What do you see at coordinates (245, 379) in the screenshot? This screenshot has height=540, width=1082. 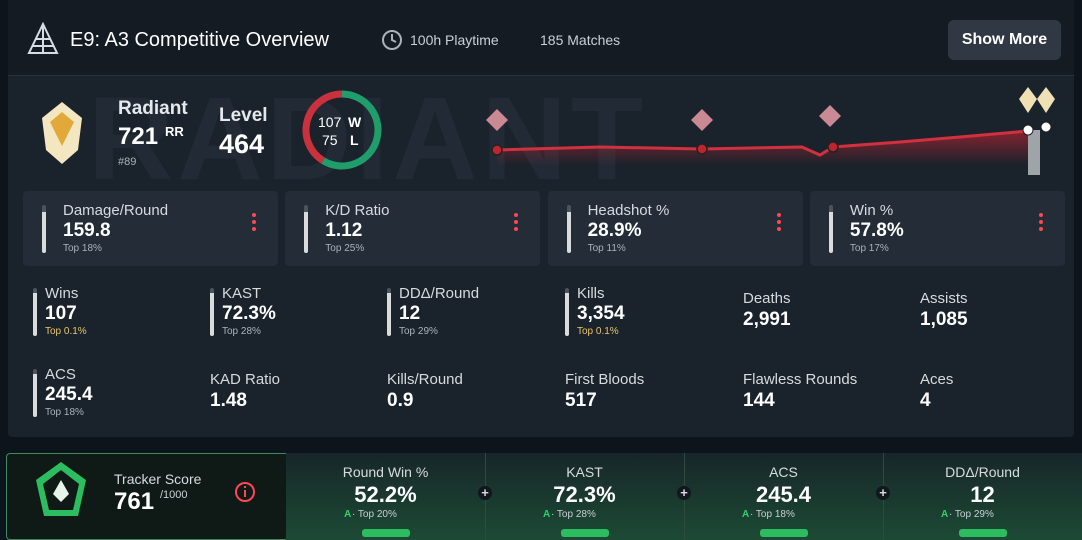 I see `stat-label: KAD Ratio` at bounding box center [245, 379].